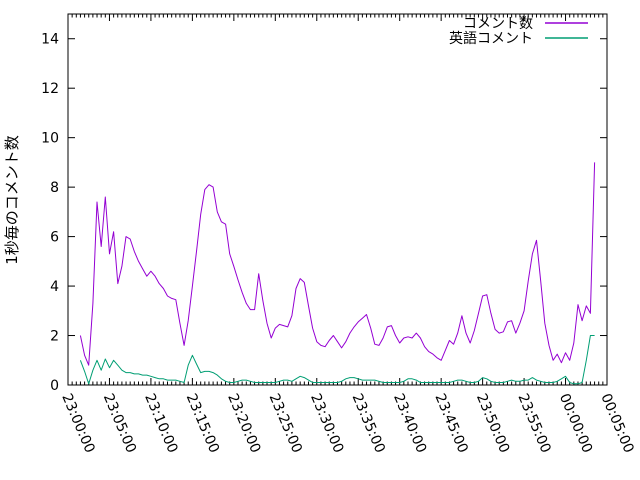 This screenshot has height=480, width=640. I want to click on x-tick-label: 23:35:00, so click(368, 423).